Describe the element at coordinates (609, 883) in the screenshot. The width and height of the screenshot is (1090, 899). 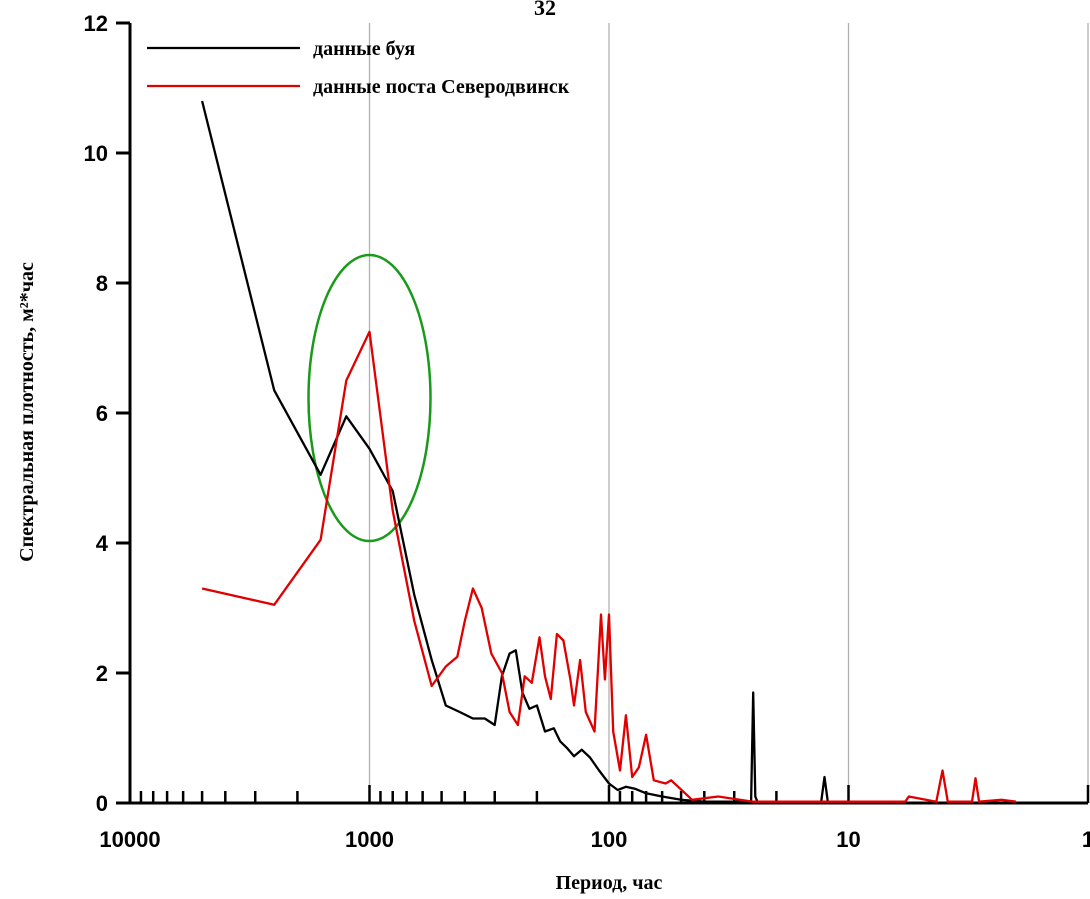
I see `x-axis-title: Период, час` at that location.